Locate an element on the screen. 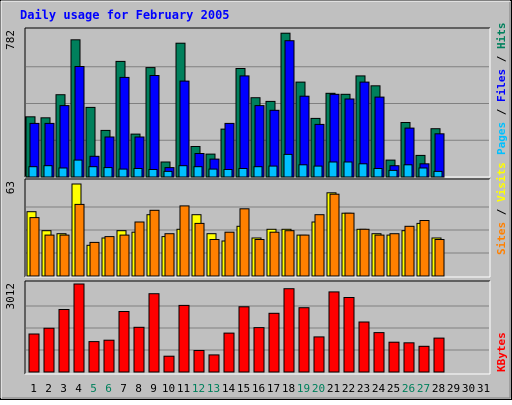 This screenshot has width=512, height=405. x-tick-label-day-4: 4 is located at coordinates (78, 388).